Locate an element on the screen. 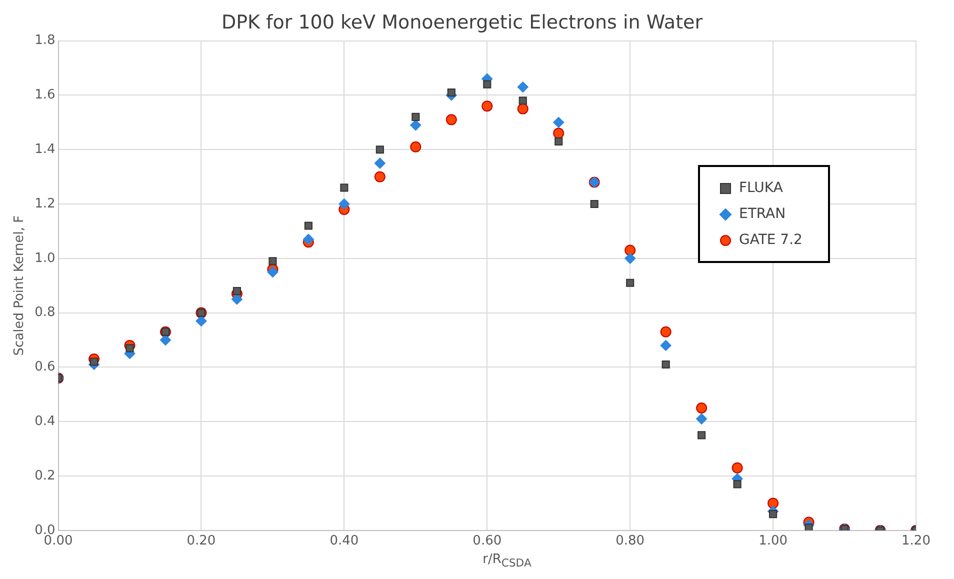 The height and width of the screenshot is (579, 954). y-tick-label: 1.6 is located at coordinates (45, 95).